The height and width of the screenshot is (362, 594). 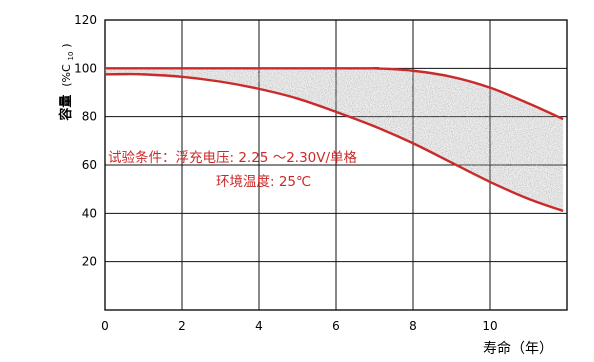 I want to click on y-axis-label: 容量 (%C 10 ), so click(x=67, y=82).